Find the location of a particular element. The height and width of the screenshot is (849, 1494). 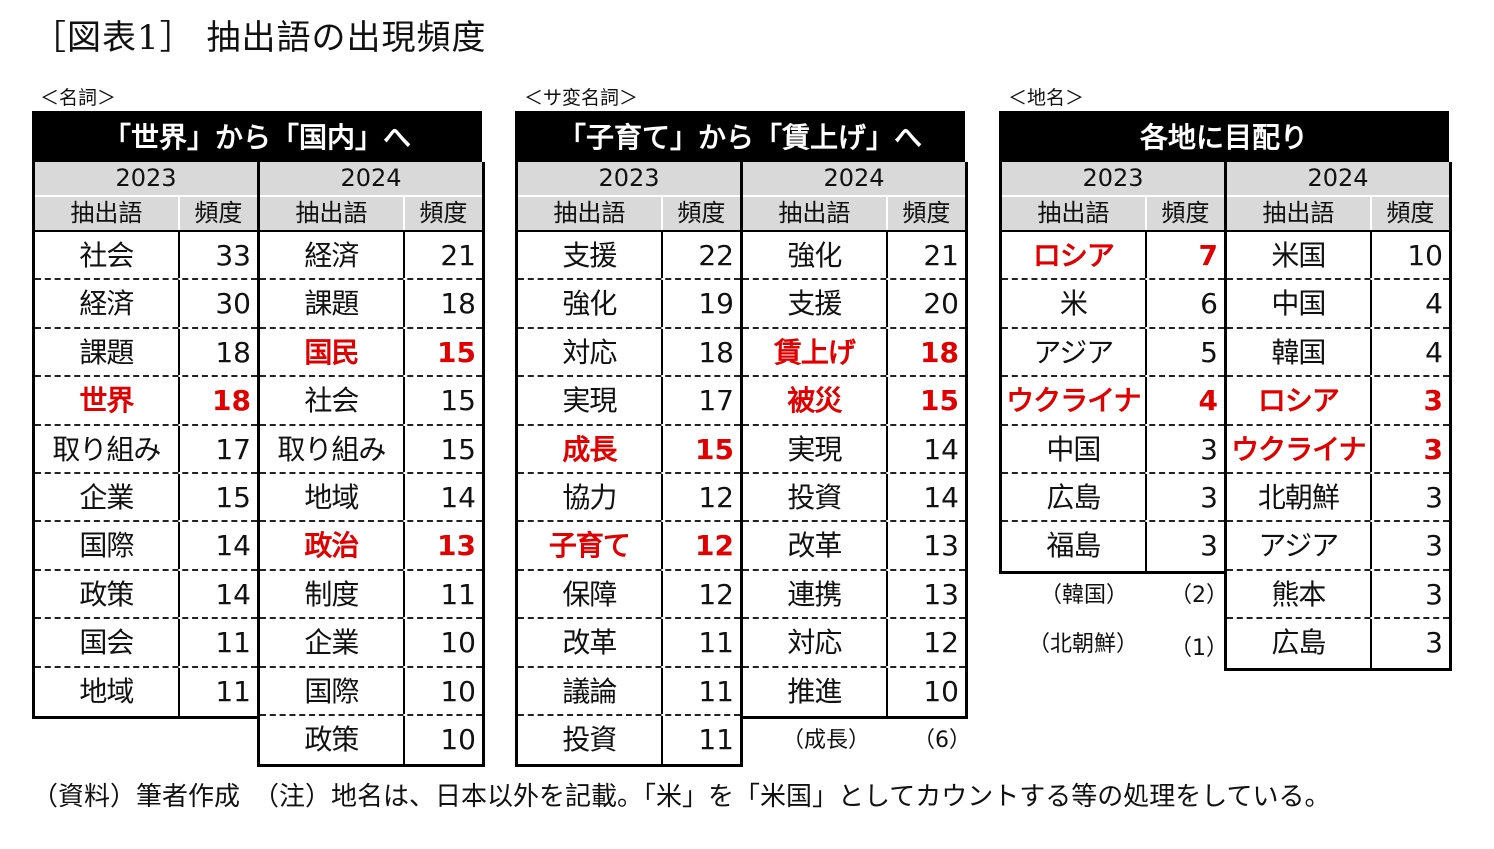

word-cell: 熊本 is located at coordinates (1299, 594).